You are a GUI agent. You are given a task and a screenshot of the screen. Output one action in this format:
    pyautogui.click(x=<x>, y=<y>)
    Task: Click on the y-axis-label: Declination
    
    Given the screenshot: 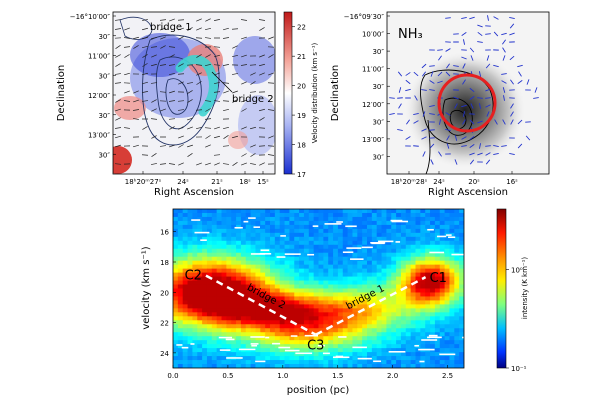 What is the action you would take?
    pyautogui.click(x=335, y=93)
    